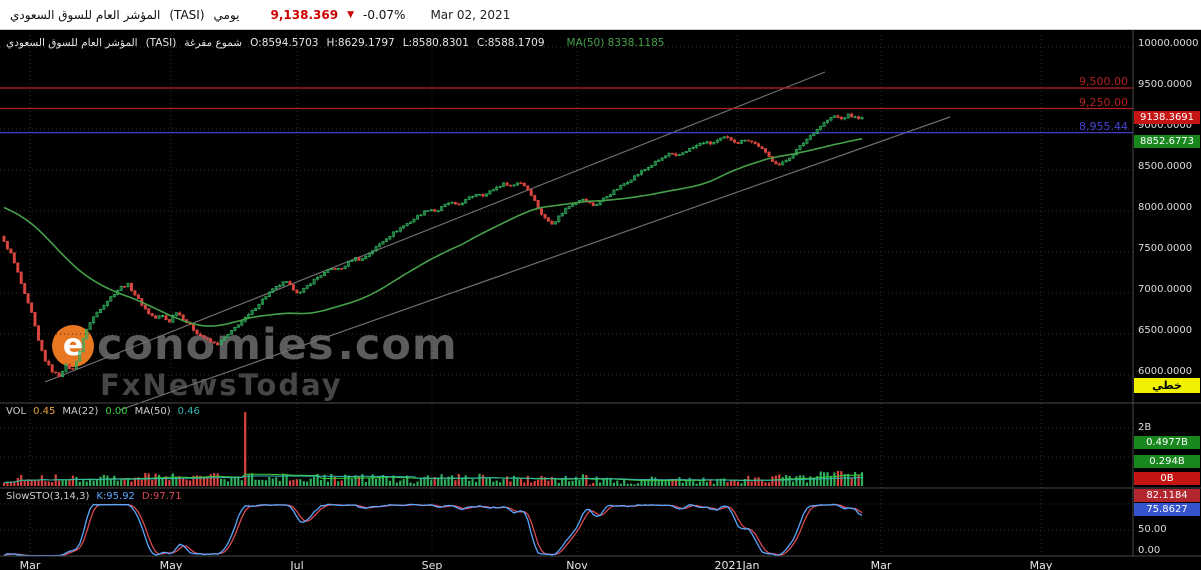  Describe the element at coordinates (1152, 529) in the screenshot. I see `stochastic-mid-label: 50.00` at that location.